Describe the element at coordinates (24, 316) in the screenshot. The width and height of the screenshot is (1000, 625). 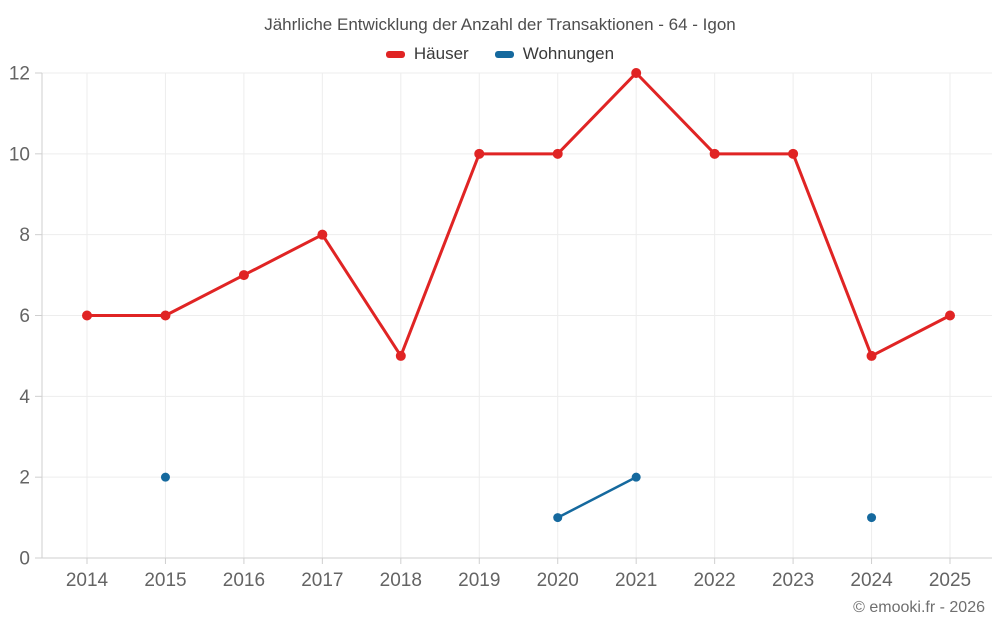
I see `y-axis-label: 6` at that location.